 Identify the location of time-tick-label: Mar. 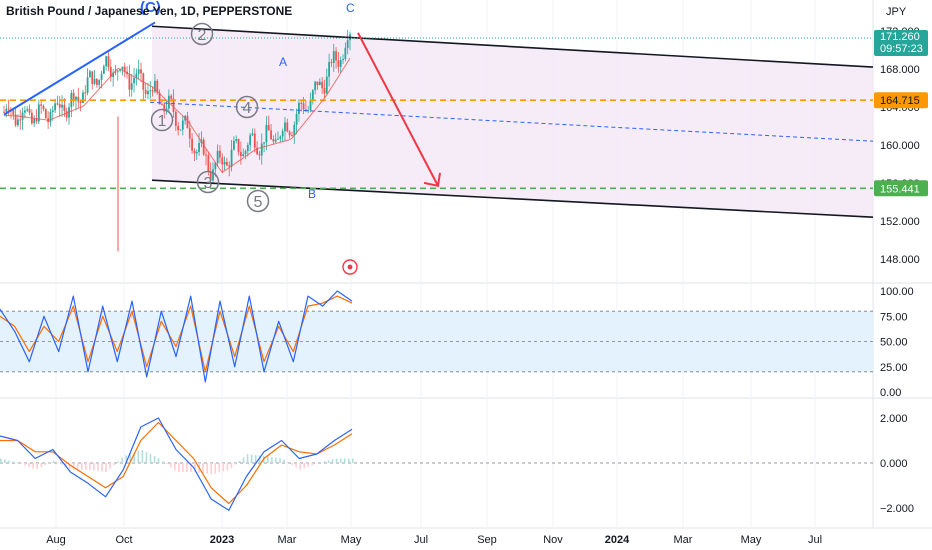
(287, 540).